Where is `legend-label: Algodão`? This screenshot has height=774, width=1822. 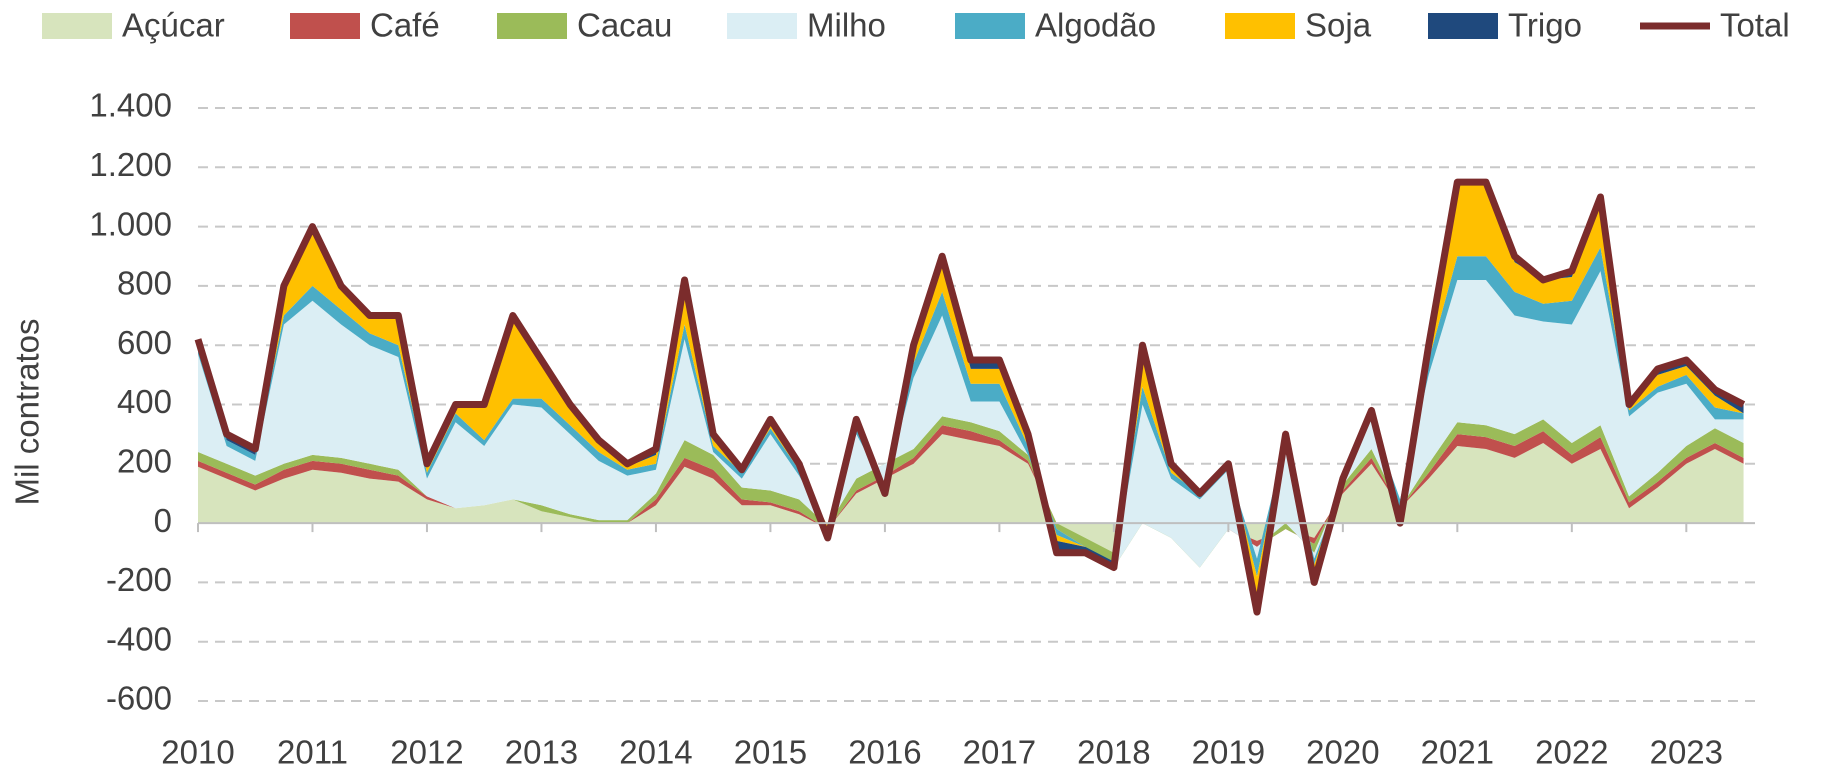 legend-label: Algodão is located at coordinates (1095, 25).